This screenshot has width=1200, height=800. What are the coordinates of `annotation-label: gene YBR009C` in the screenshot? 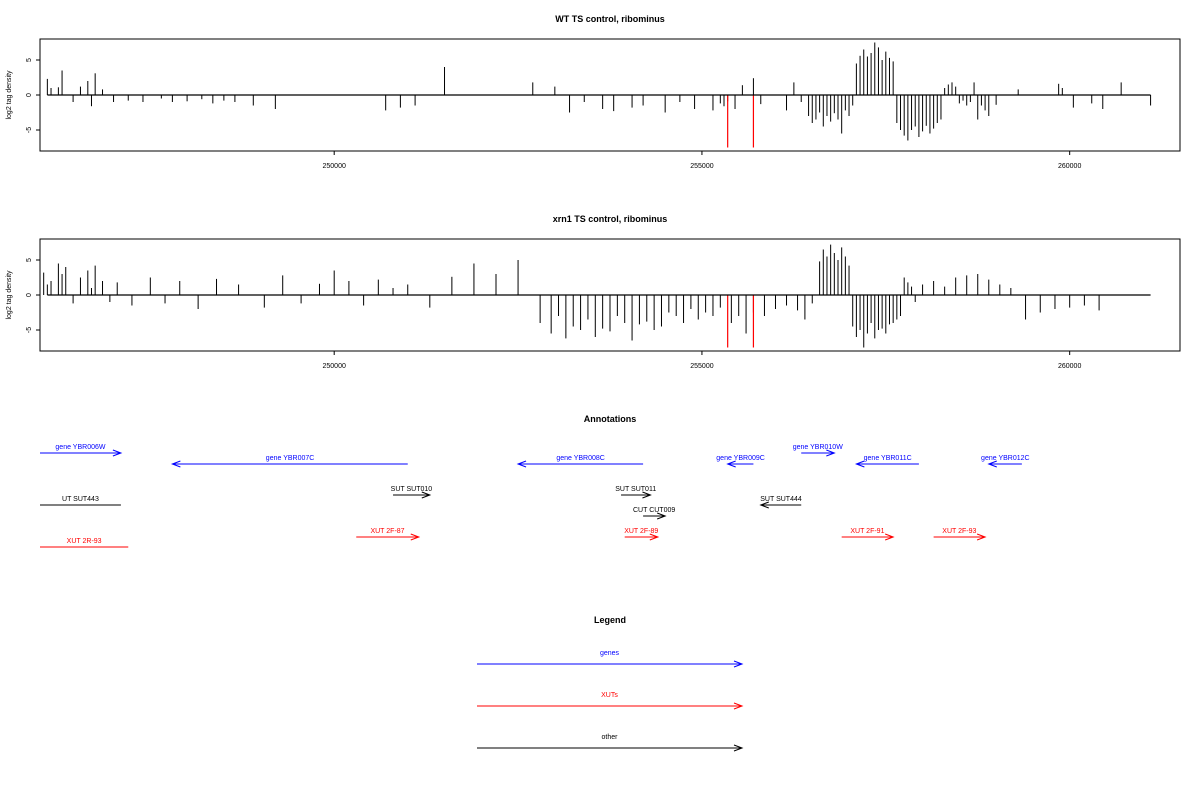 It's located at (740, 458).